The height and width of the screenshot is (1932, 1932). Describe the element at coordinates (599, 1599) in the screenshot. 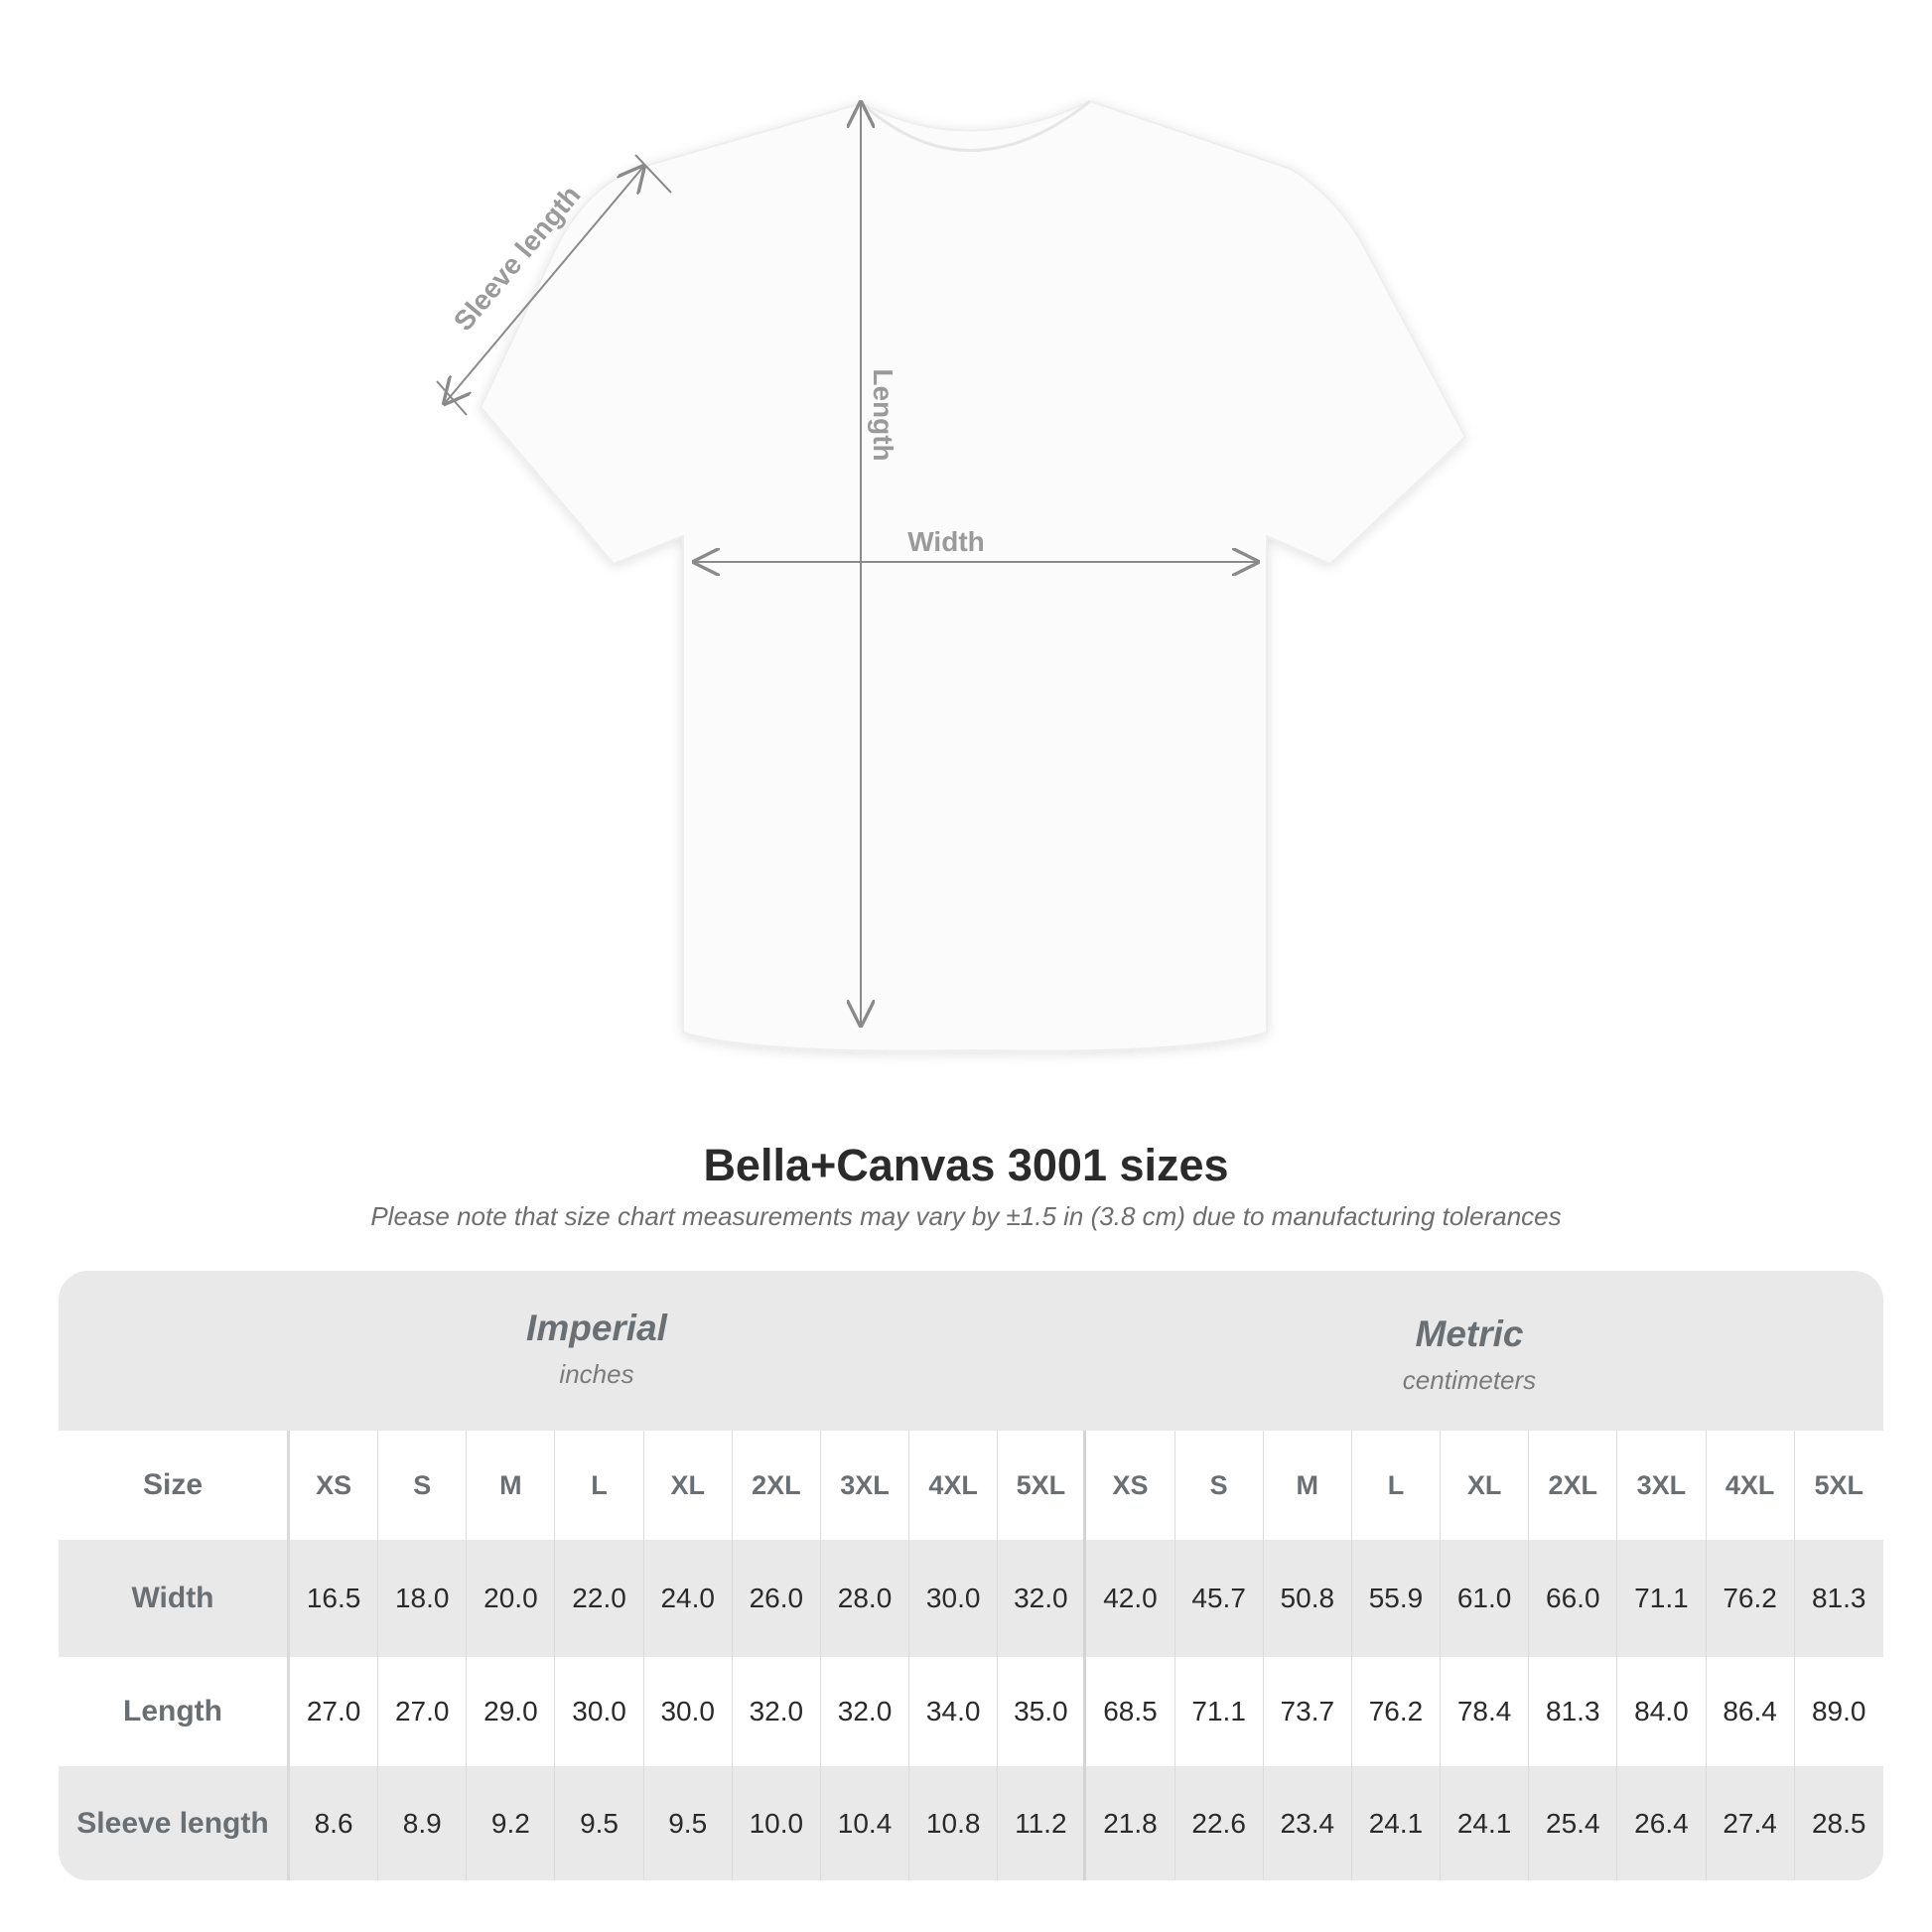

I see `cell-imperial: 22.0` at that location.